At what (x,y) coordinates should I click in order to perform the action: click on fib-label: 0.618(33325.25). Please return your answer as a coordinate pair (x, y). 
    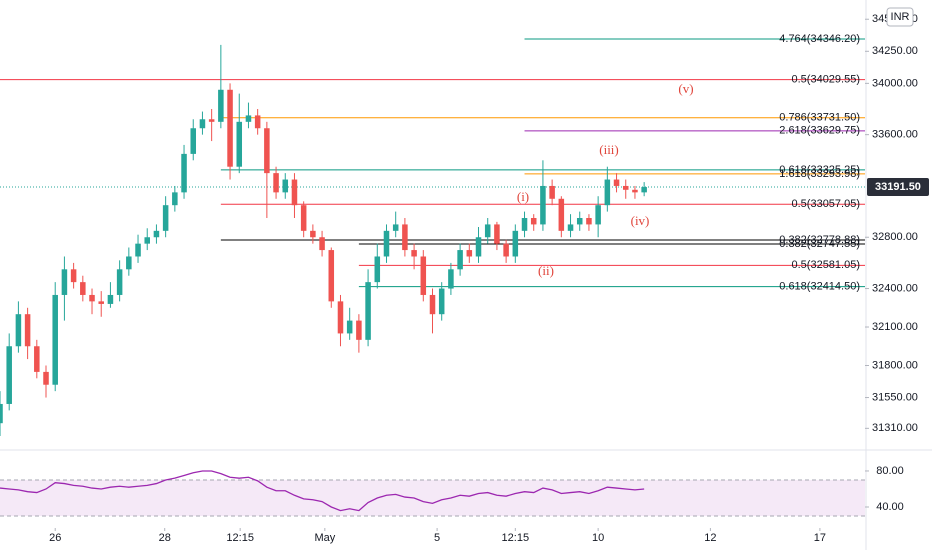
    Looking at the image, I should click on (819, 170).